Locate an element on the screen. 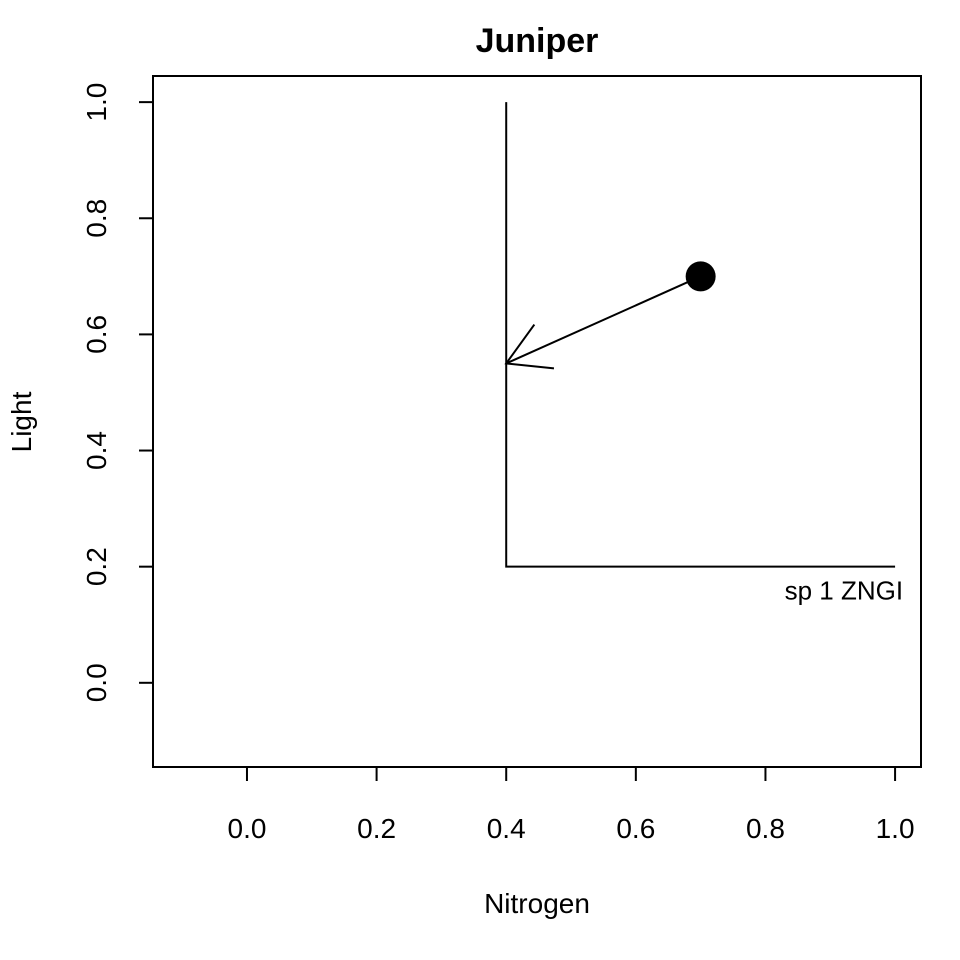  x-tick-label: 0.4 is located at coordinates (506, 828).